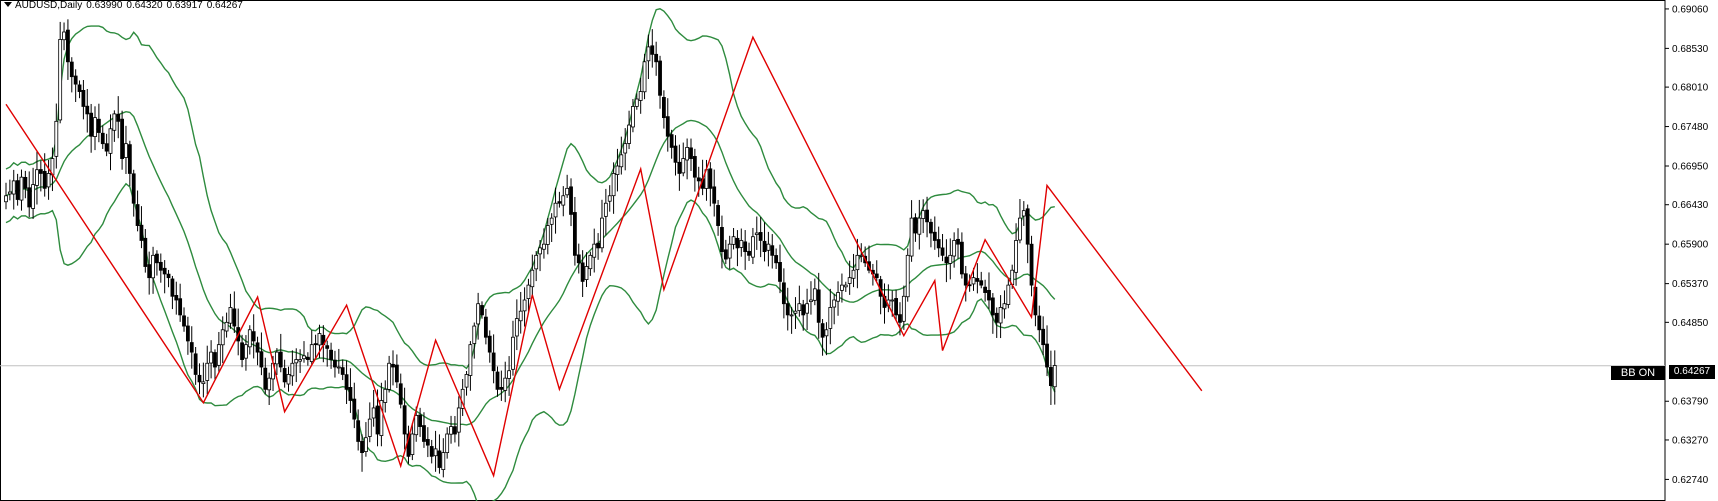 Image resolution: width=1718 pixels, height=501 pixels. I want to click on dropdown-triangle-icon, so click(8, 4).